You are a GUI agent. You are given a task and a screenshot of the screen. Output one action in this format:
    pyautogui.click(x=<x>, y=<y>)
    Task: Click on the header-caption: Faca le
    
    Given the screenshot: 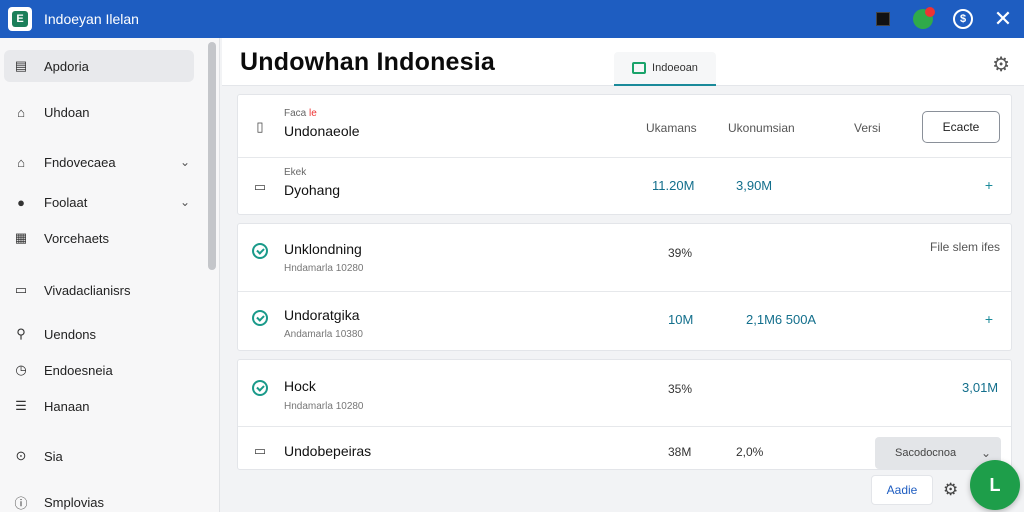 What is the action you would take?
    pyautogui.click(x=300, y=113)
    